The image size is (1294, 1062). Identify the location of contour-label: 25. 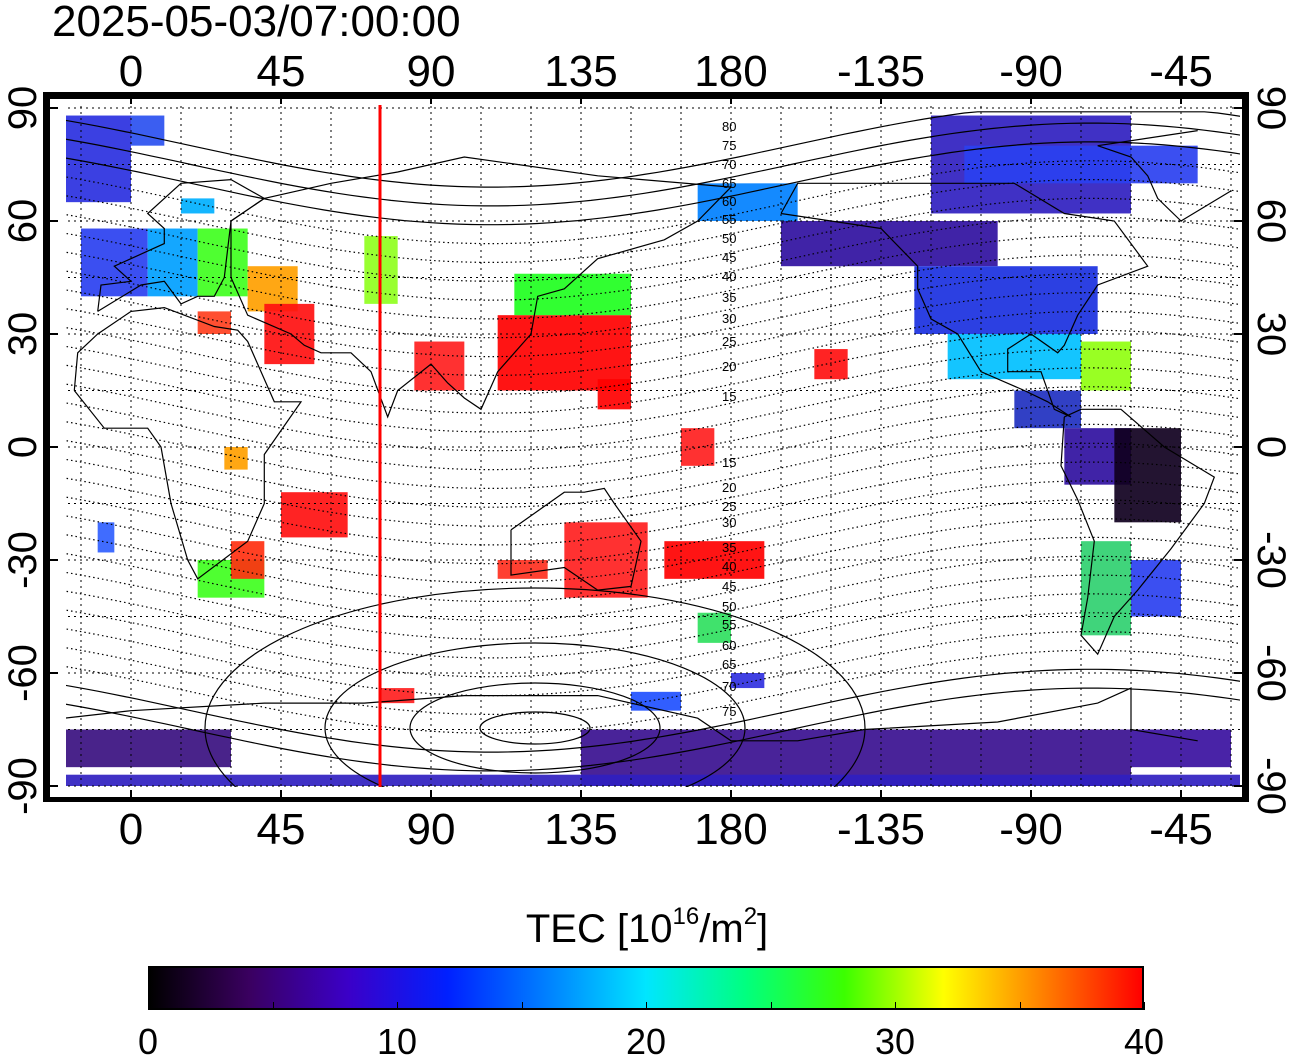
(729, 341).